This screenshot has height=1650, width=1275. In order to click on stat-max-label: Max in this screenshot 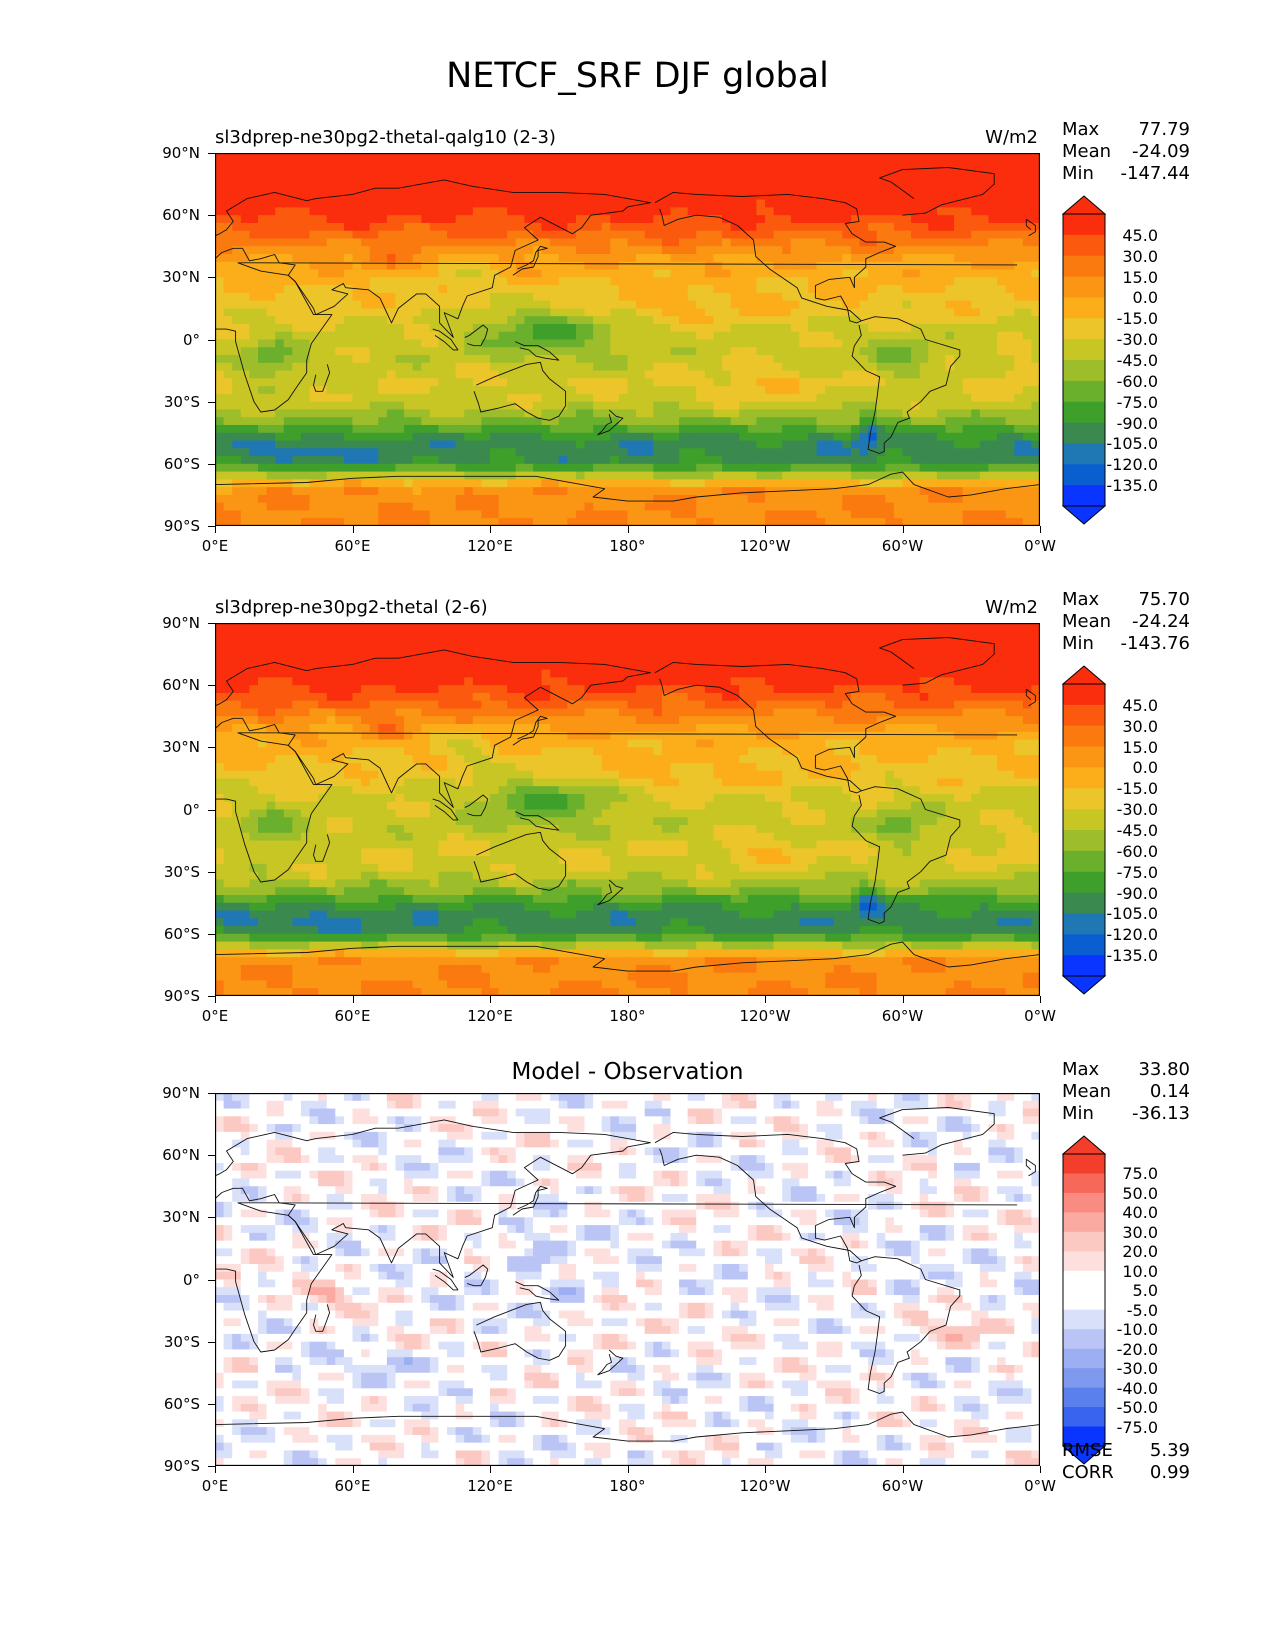, I will do `click(1081, 1069)`.